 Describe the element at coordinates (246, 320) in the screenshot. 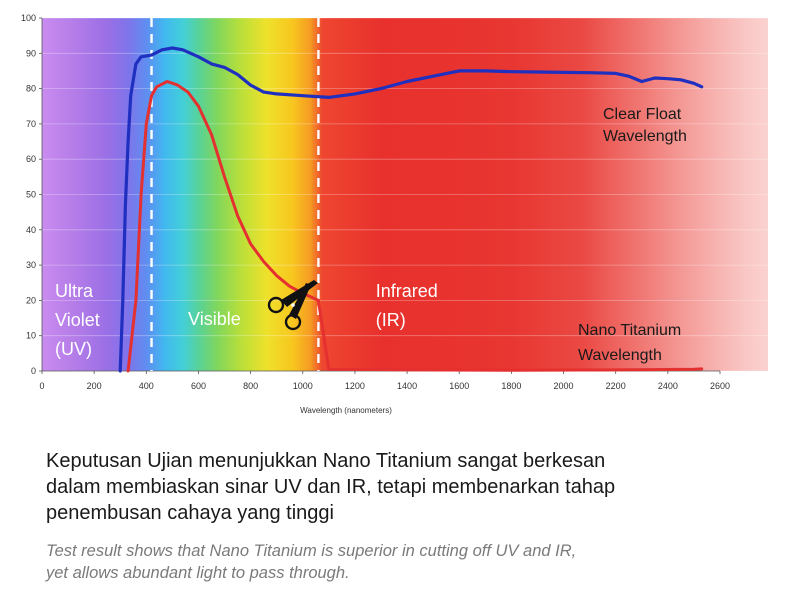

I see `region-labels: Ultra Violet (UV) Visible Infrared (IR)` at that location.